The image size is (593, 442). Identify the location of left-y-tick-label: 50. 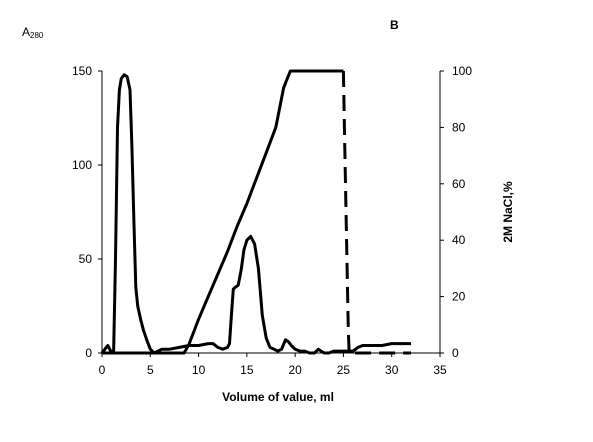
(86, 259).